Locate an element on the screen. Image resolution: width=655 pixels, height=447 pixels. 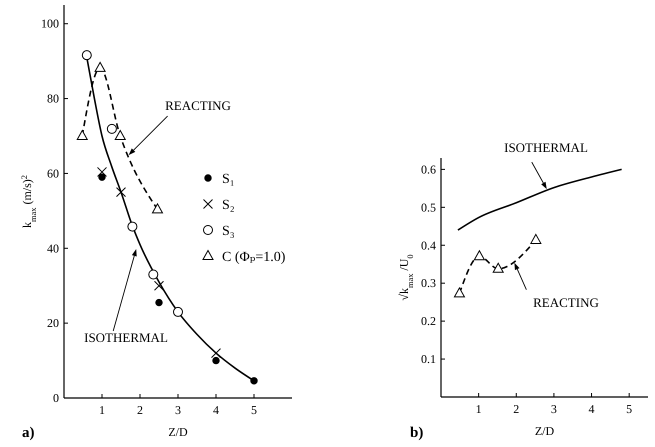
line-series is located at coordinates (539, 199).